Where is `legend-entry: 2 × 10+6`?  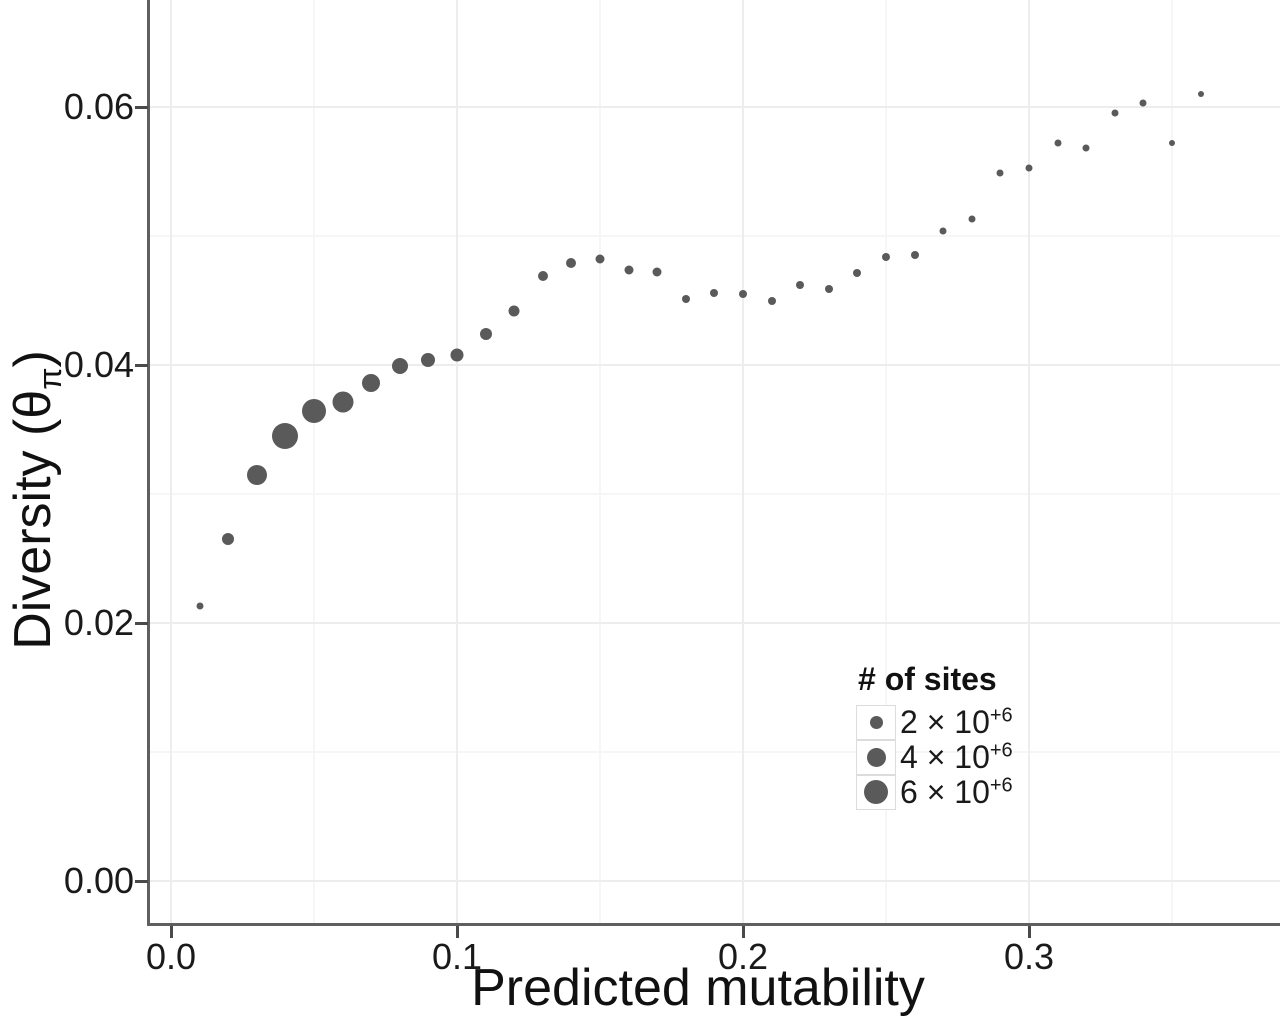
legend-entry: 2 × 10+6 is located at coordinates (934, 722).